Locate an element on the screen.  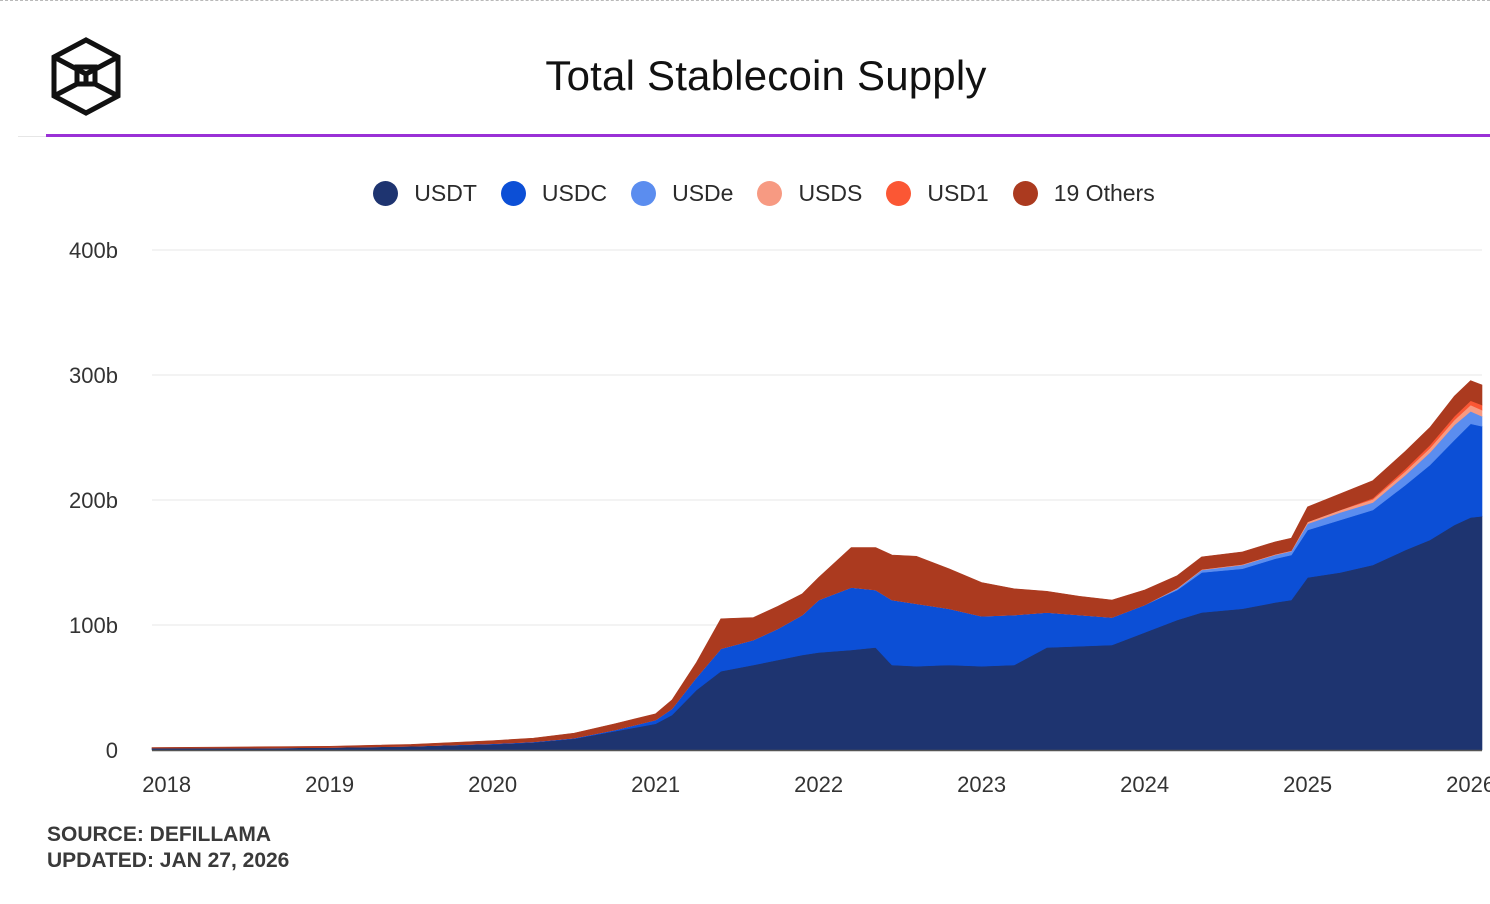
accent-divider is located at coordinates (768, 135).